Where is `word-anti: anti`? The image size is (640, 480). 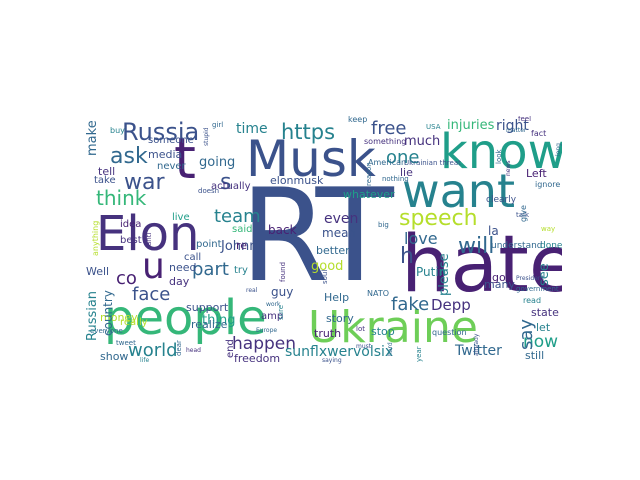
word-anti: anti is located at coordinates (149, 239).